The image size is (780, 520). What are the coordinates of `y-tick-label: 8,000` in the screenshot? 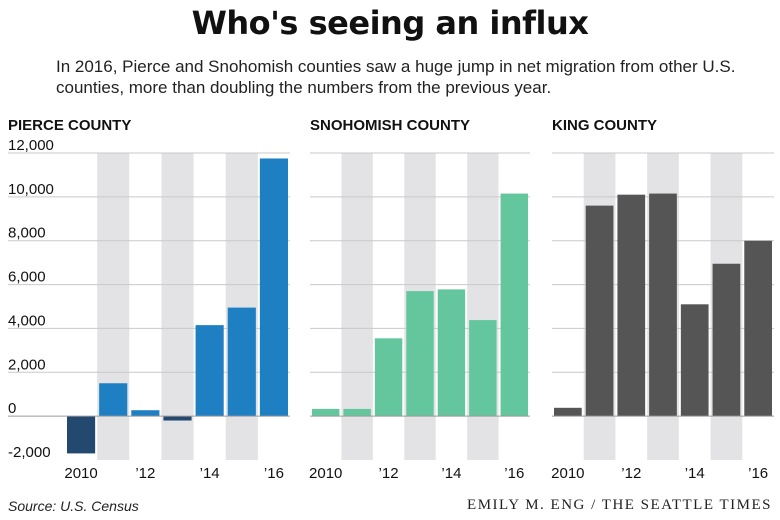 It's located at (27, 233).